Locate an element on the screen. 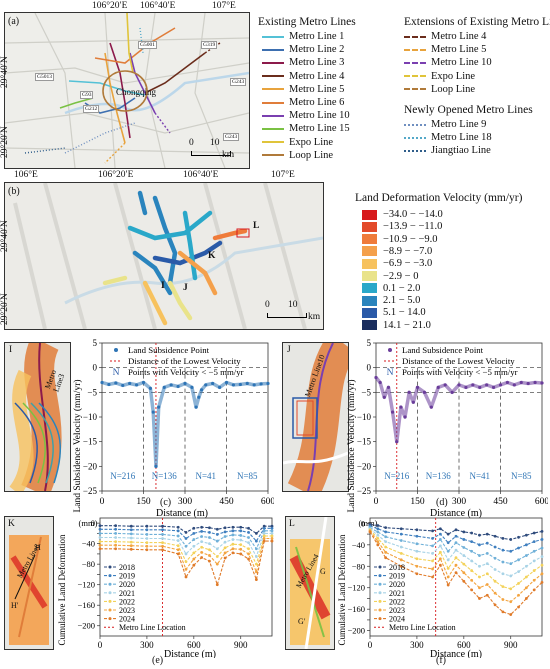 The image size is (550, 669). scale-bar is located at coordinates (287, 315).